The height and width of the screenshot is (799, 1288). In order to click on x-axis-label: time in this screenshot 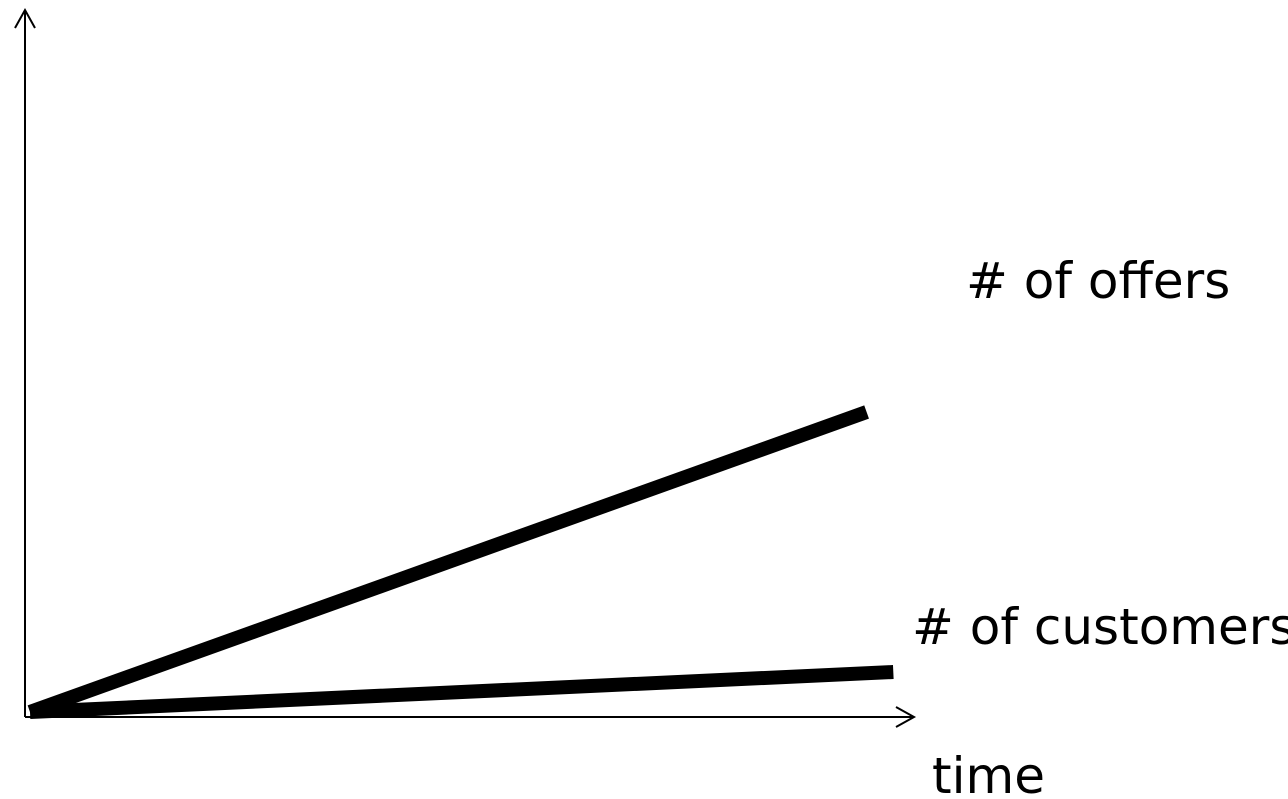, I will do `click(988, 773)`.